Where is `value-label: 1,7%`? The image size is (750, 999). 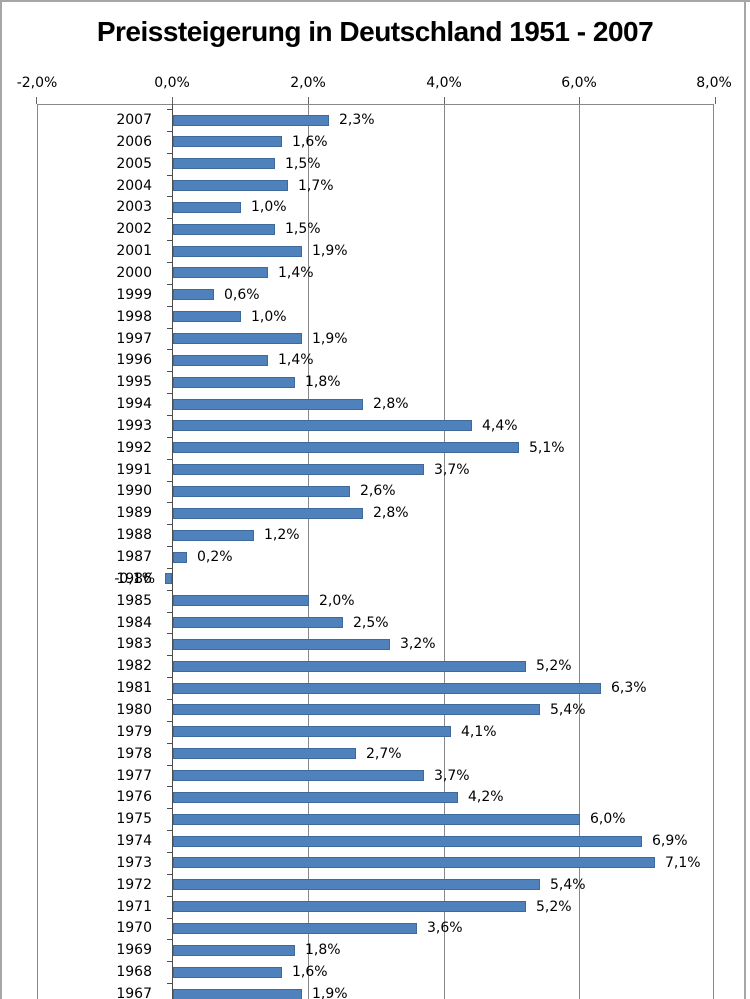
value-label: 1,7% is located at coordinates (316, 186).